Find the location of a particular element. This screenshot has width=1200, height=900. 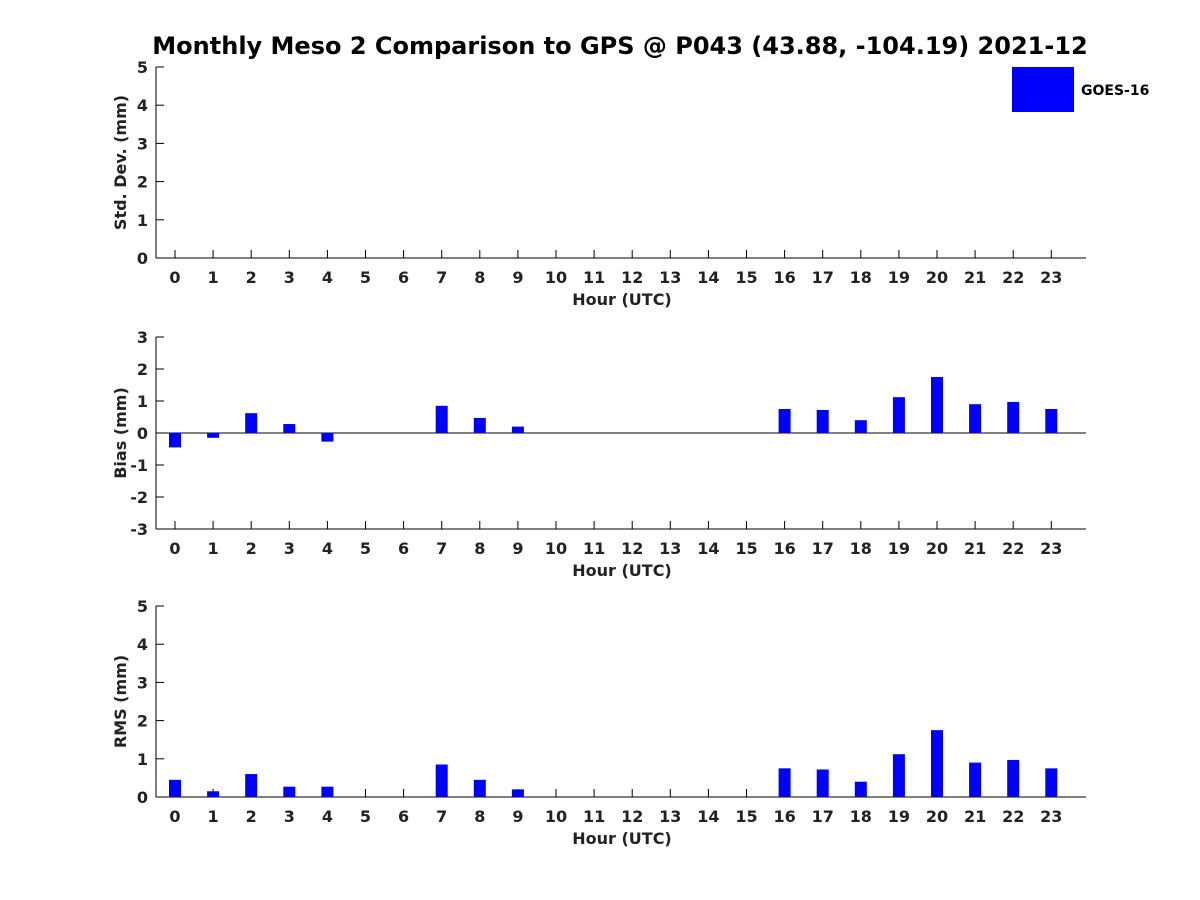

y-tick-label: 4 is located at coordinates (142, 105).